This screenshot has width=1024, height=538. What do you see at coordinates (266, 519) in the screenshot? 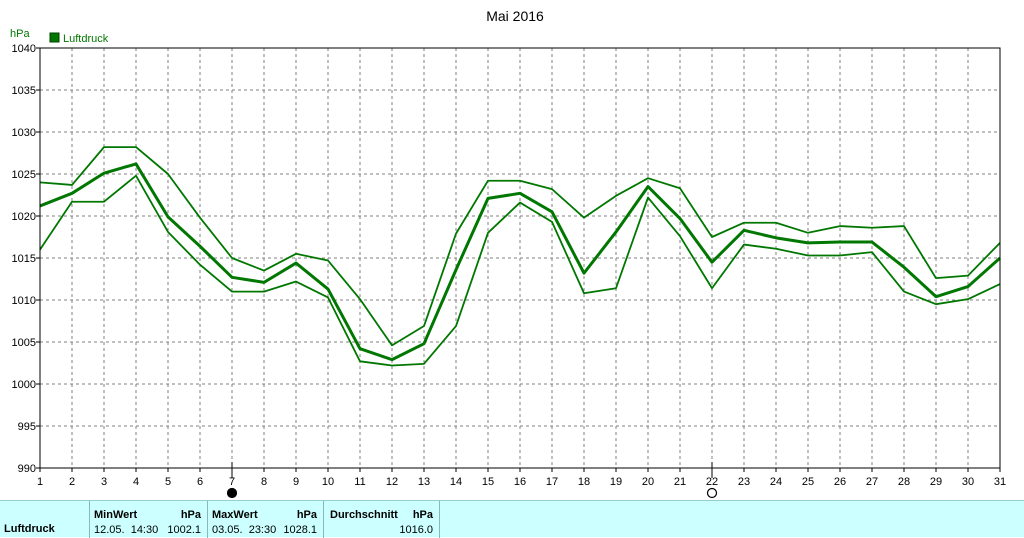
I see `stats-max-cell: MaxWert hPa 03.05. 23:30 1028.1` at bounding box center [266, 519].